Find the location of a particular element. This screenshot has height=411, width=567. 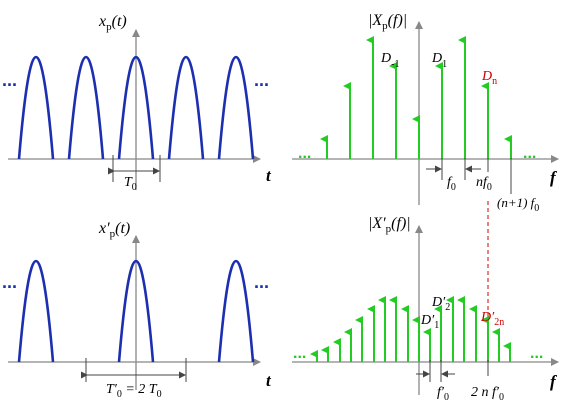

period-label-2: T′0 = 2 T0 is located at coordinates (134, 391).